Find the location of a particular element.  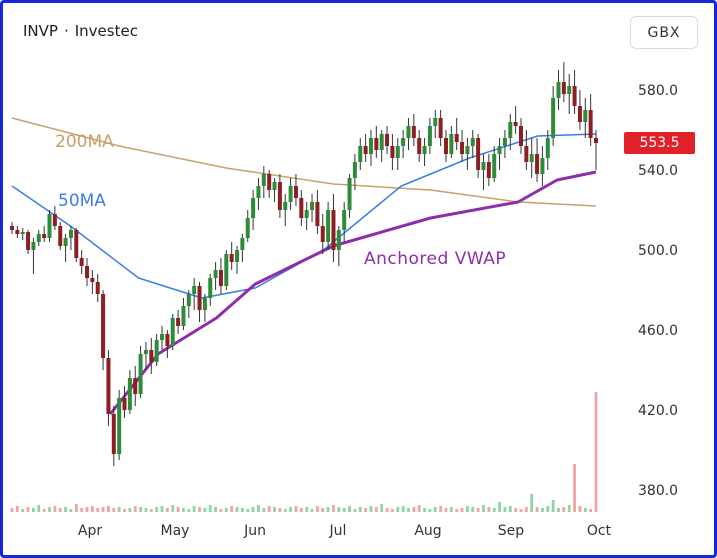

chart-title: INVP · Investec is located at coordinates (80, 31).